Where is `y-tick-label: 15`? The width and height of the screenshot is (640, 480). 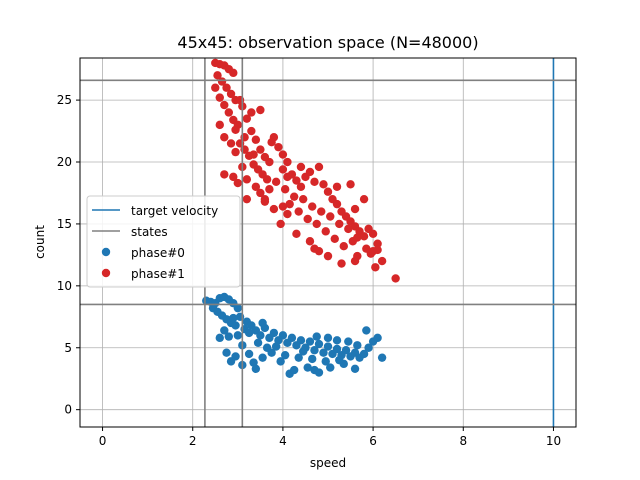
y-tick-label: 15 is located at coordinates (64, 224).